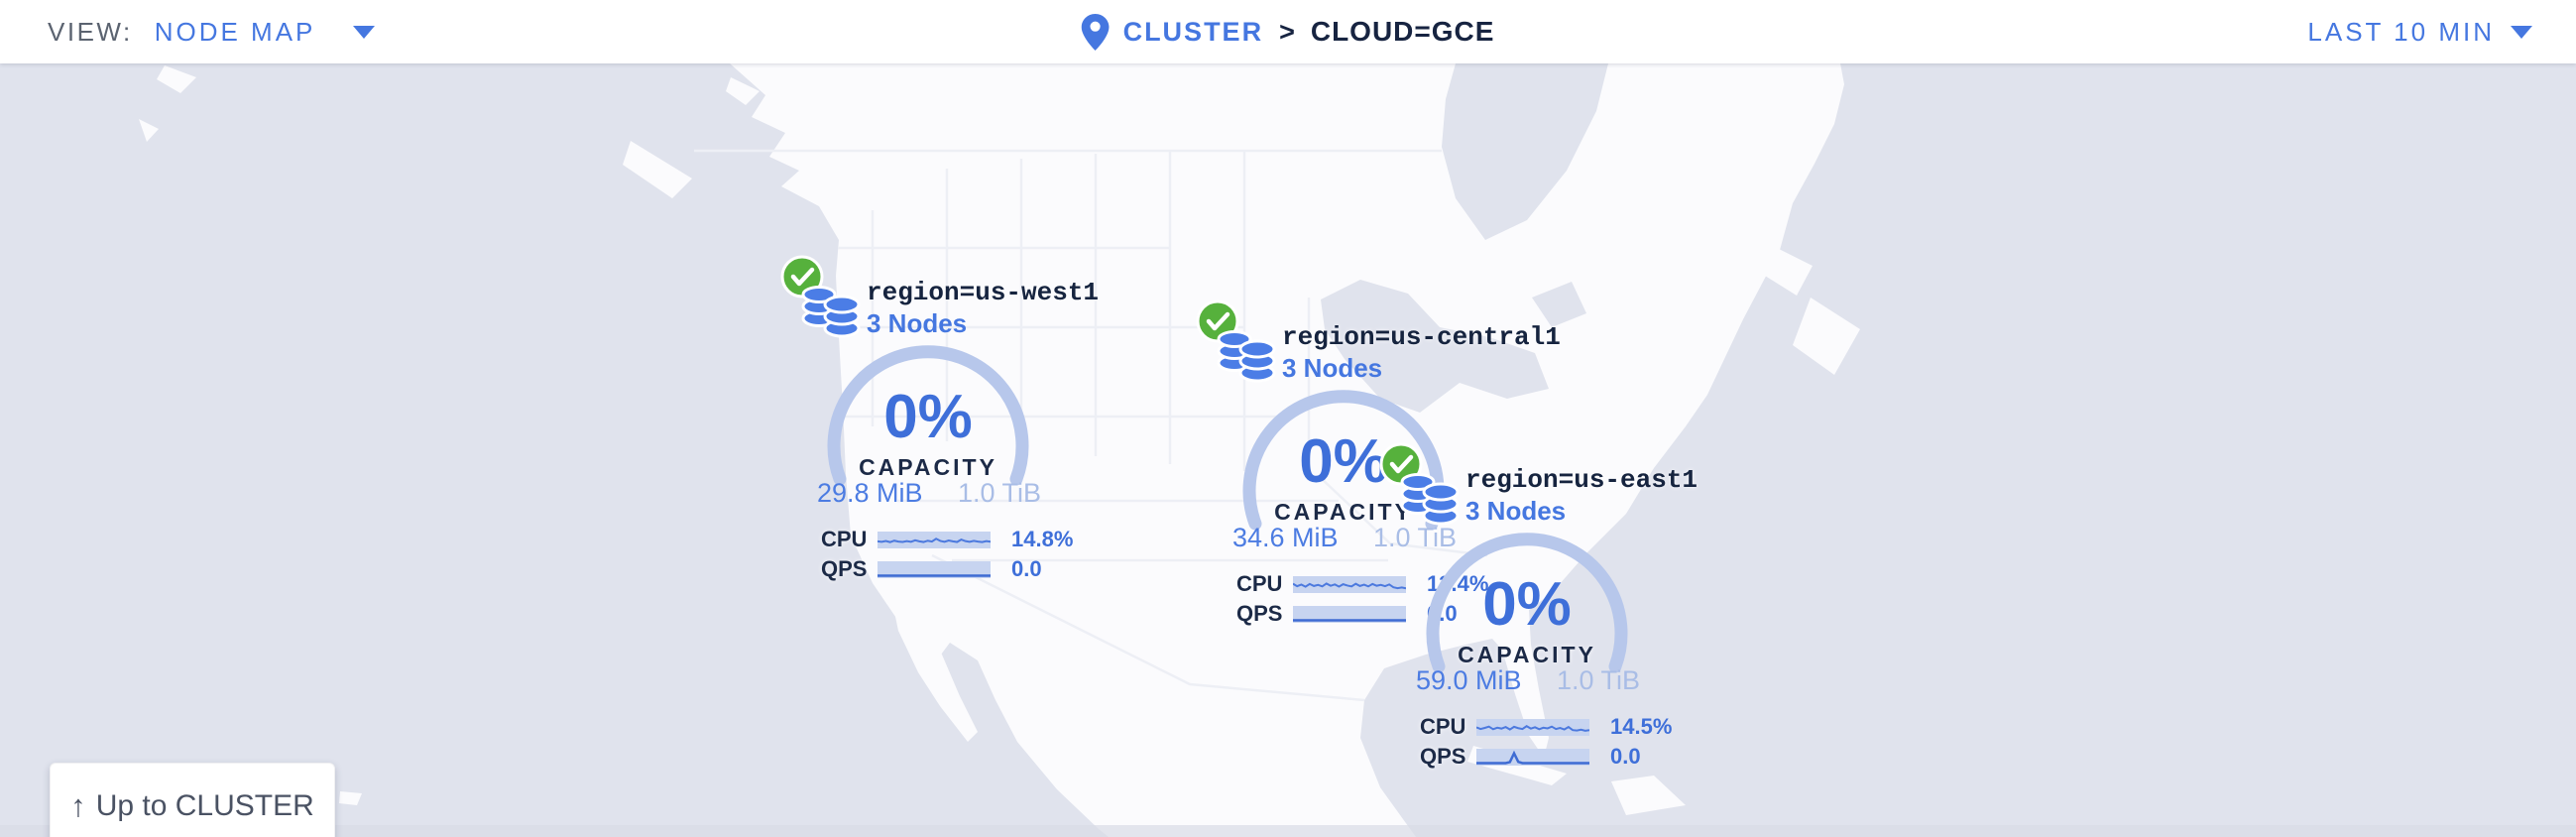 The image size is (2576, 837). What do you see at coordinates (2401, 31) in the screenshot?
I see `time-range-value: LAST 10 MIN` at bounding box center [2401, 31].